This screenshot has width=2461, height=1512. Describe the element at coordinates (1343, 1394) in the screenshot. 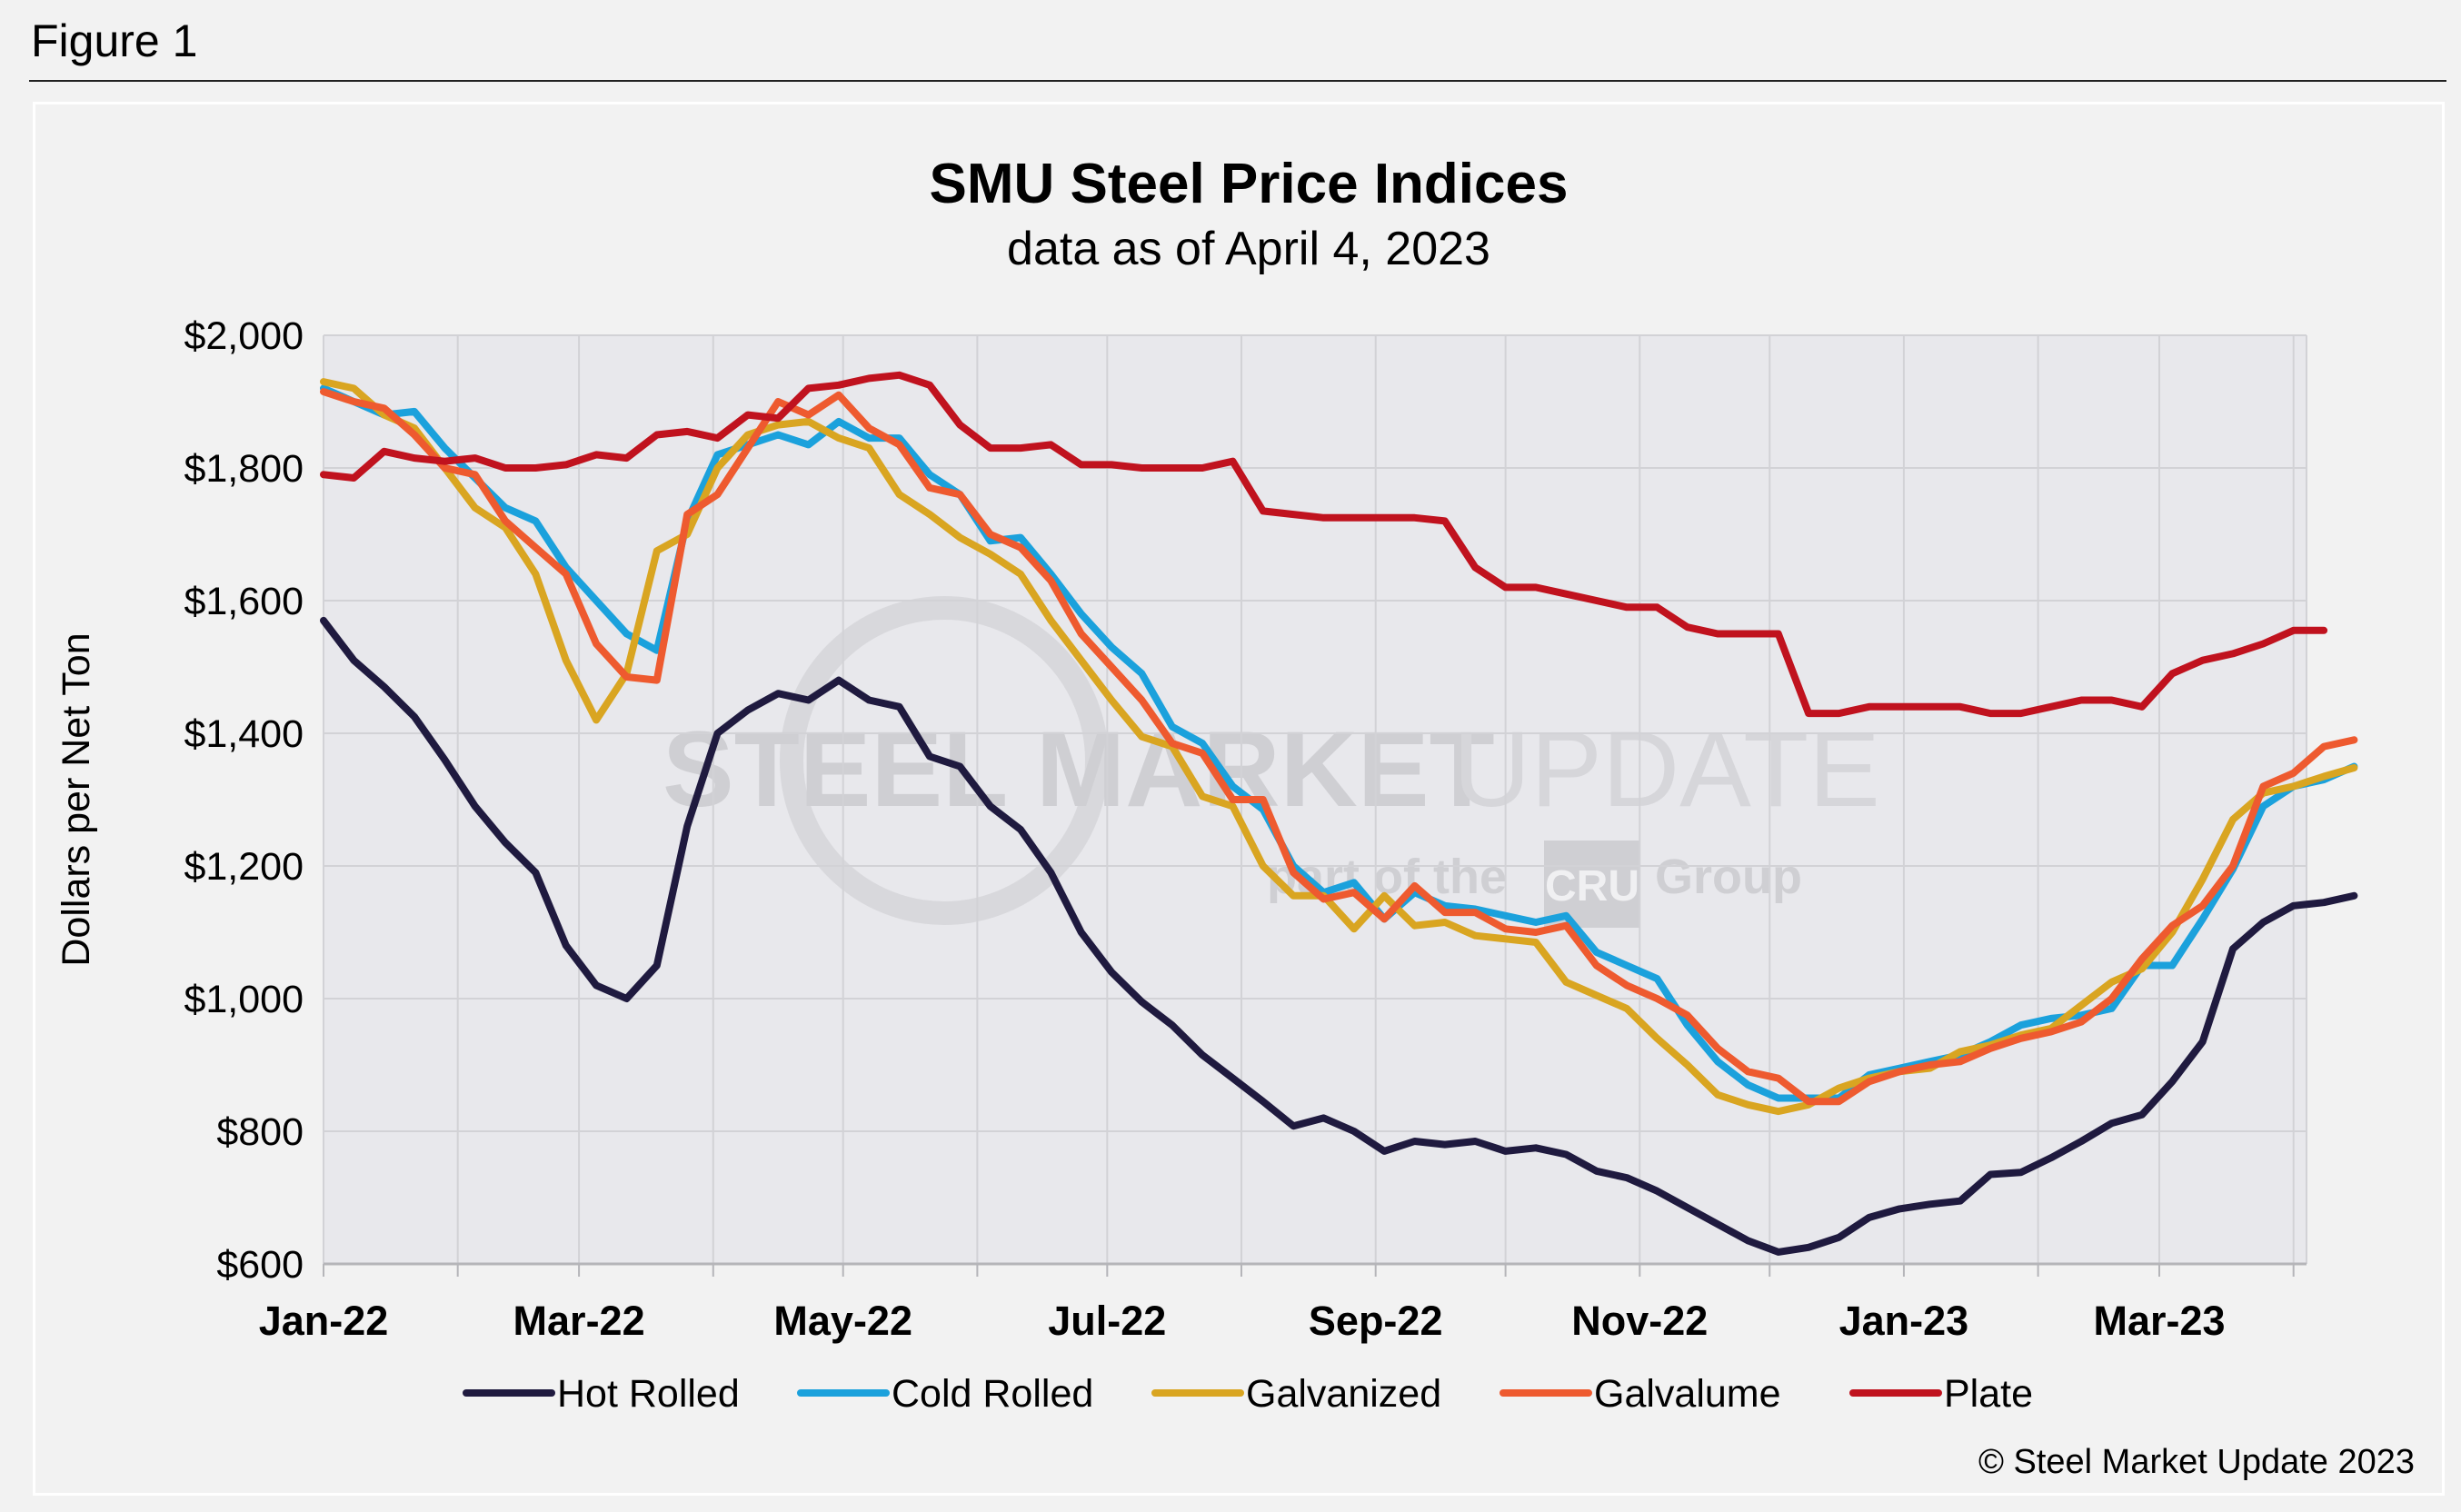

I see `legend-label-galvanized: Galvanized` at that location.